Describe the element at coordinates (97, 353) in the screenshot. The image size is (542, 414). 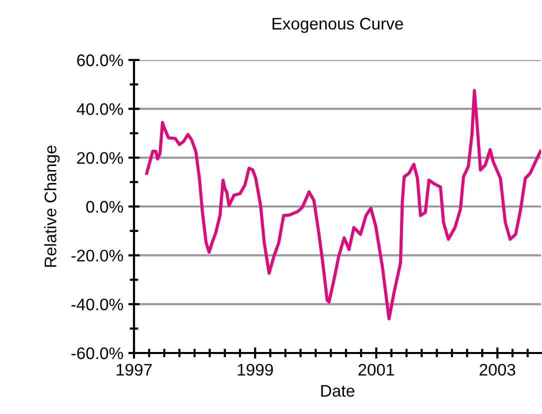
I see `y-tick-label: -60.0%` at that location.